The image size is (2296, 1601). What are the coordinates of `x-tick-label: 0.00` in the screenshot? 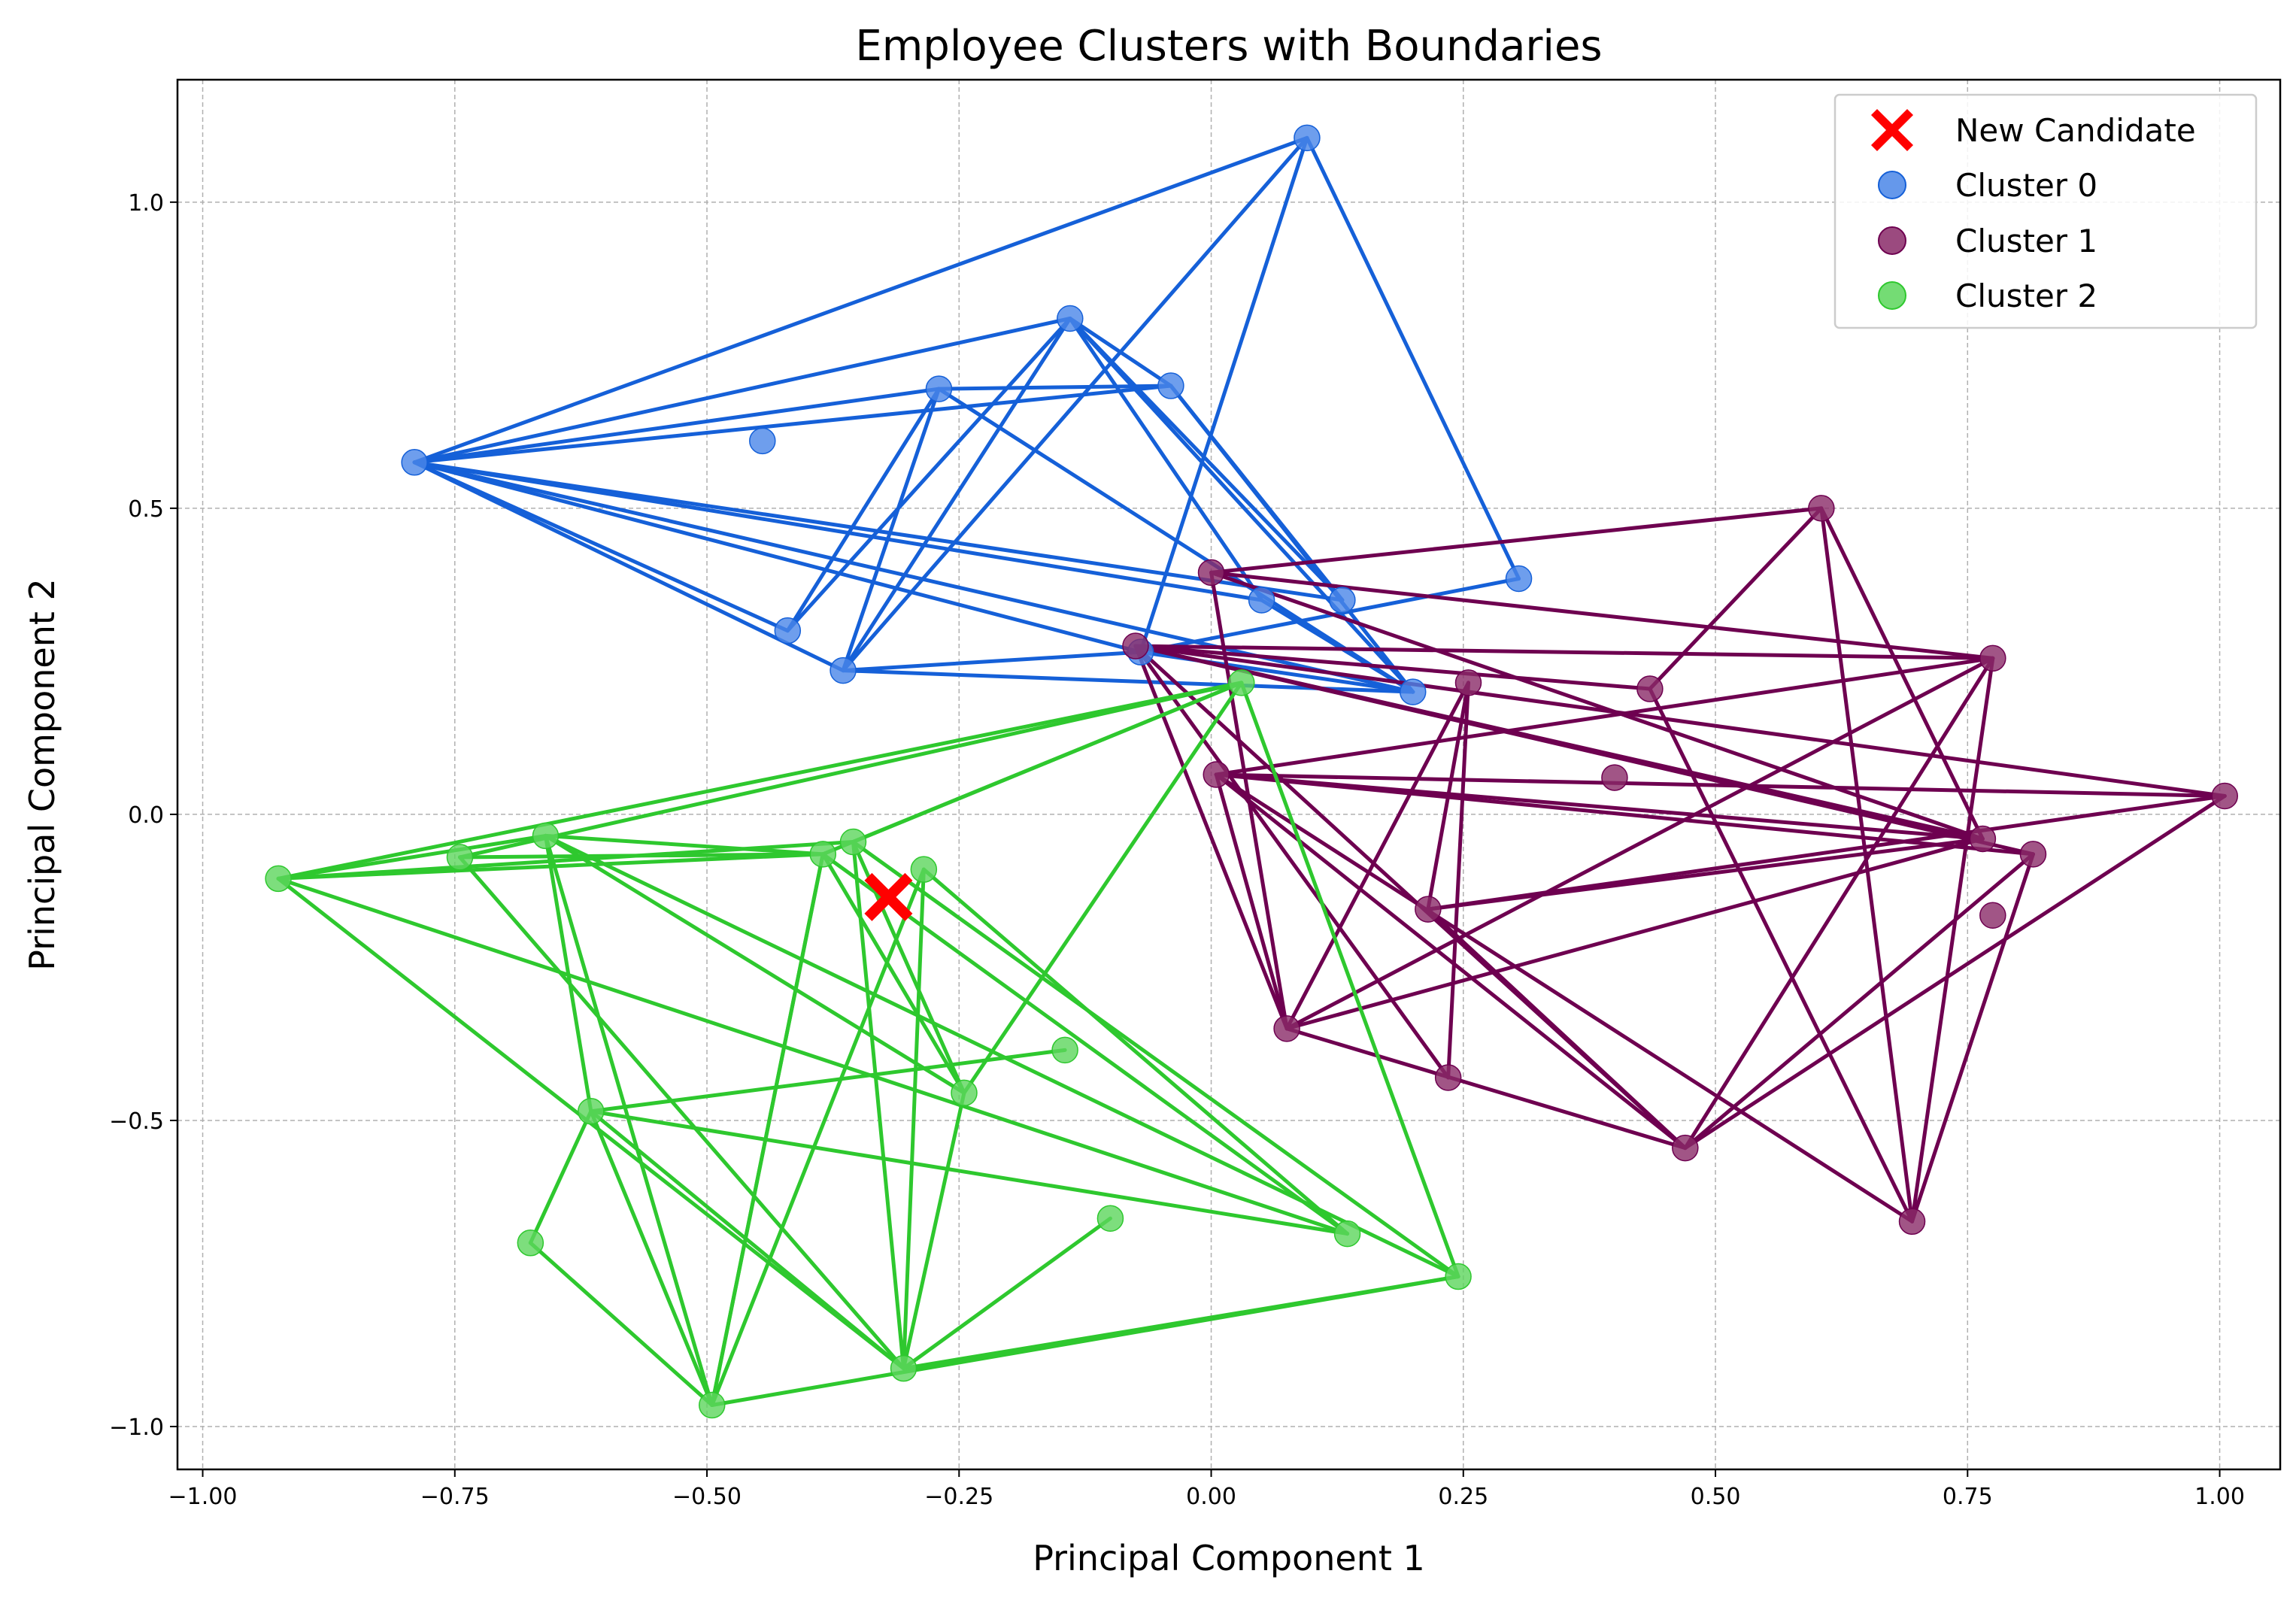 It's located at (1211, 1497).